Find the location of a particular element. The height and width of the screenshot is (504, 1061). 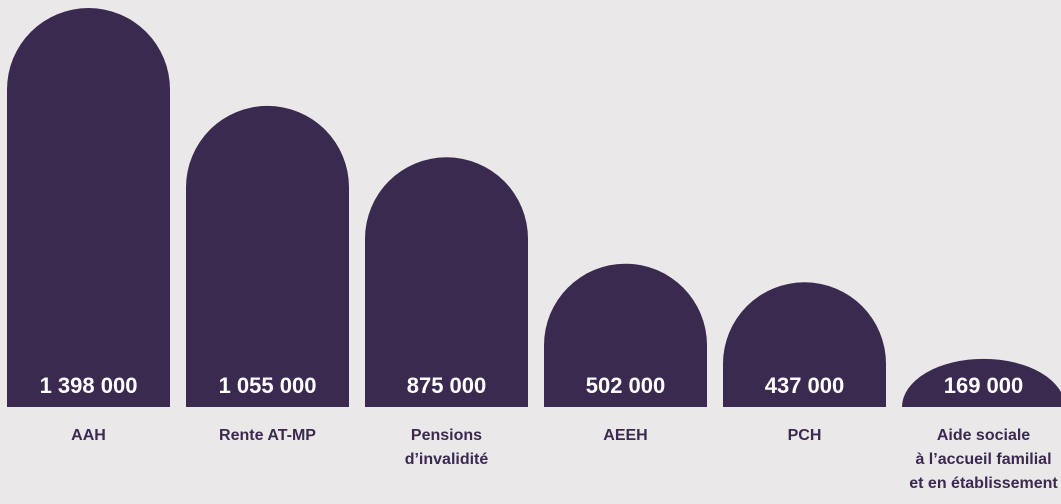

value-label-2: 875 000 is located at coordinates (447, 385).